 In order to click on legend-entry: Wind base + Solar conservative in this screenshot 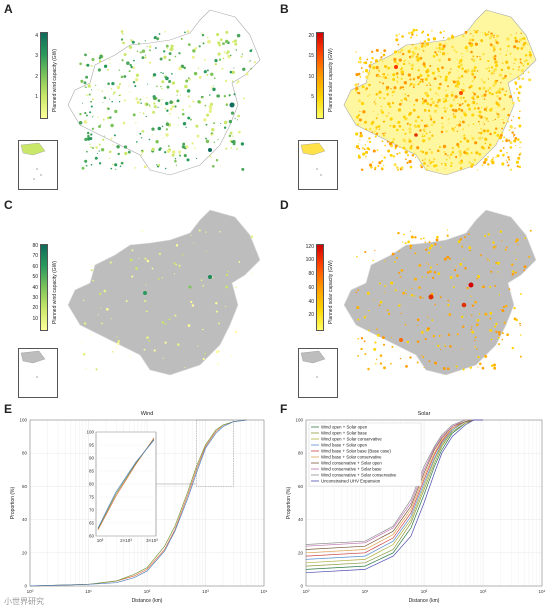, I will do `click(351, 457)`.